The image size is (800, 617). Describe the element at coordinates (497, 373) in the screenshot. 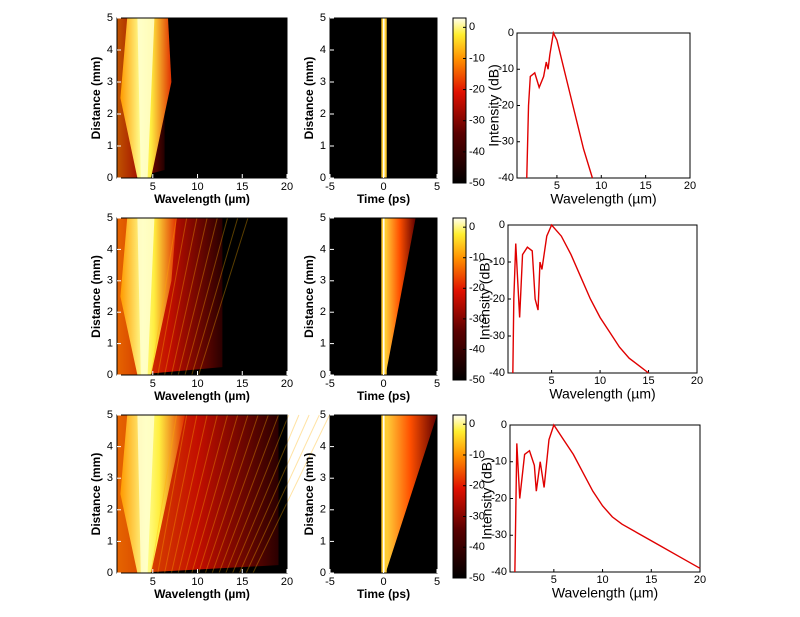

I see `y-tick-label: -40` at that location.